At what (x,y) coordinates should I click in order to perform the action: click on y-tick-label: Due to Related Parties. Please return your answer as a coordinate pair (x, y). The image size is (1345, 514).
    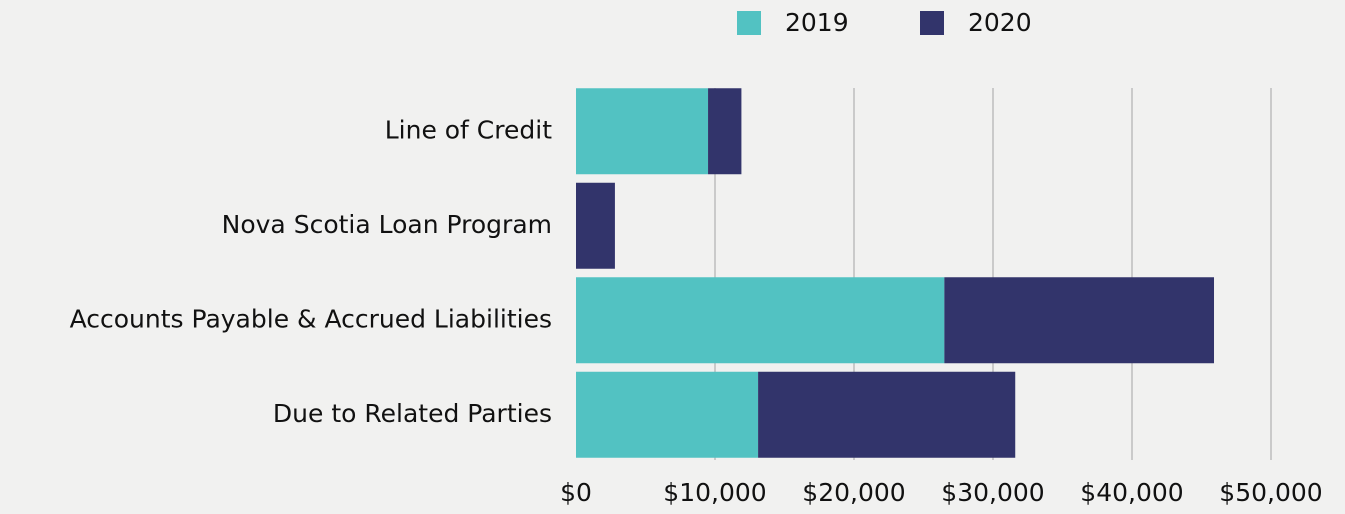
    Looking at the image, I should click on (412, 413).